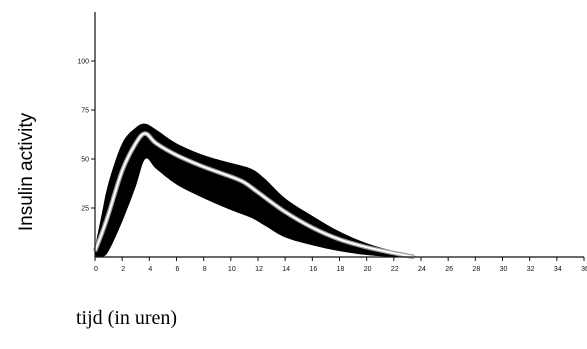 This screenshot has height=349, width=587. I want to click on x-tick-label: 0, so click(96, 269).